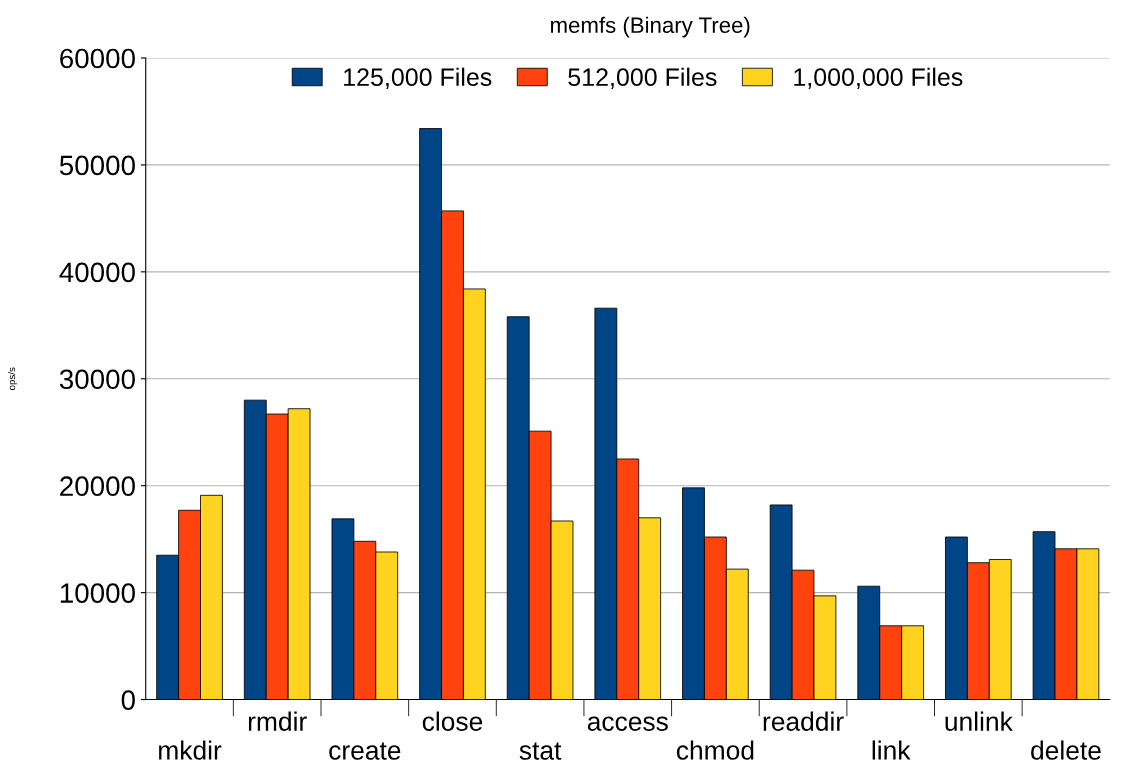  What do you see at coordinates (277, 721) in the screenshot?
I see `x-tick-label: rmdir` at bounding box center [277, 721].